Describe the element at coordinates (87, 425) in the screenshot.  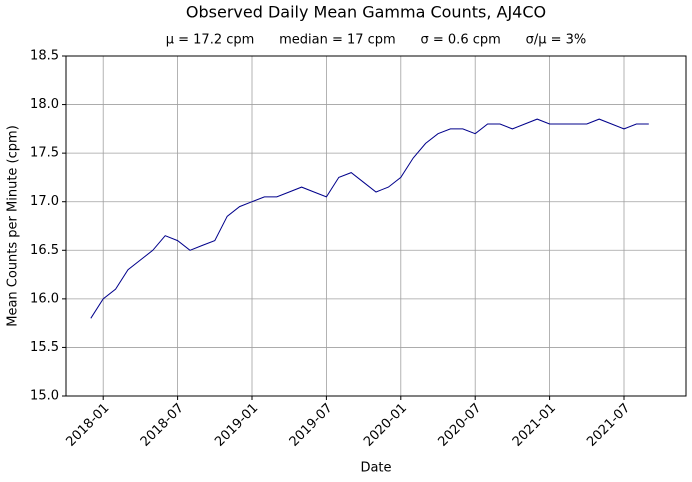
I see `x-tick-label: 2018-01` at that location.